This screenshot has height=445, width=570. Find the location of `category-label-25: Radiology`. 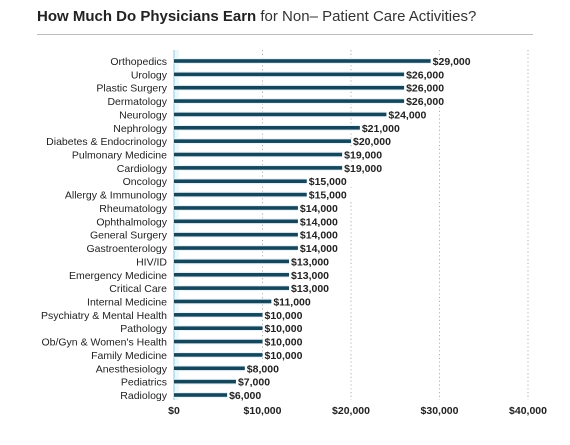

category-label-25: Radiology is located at coordinates (143, 396).